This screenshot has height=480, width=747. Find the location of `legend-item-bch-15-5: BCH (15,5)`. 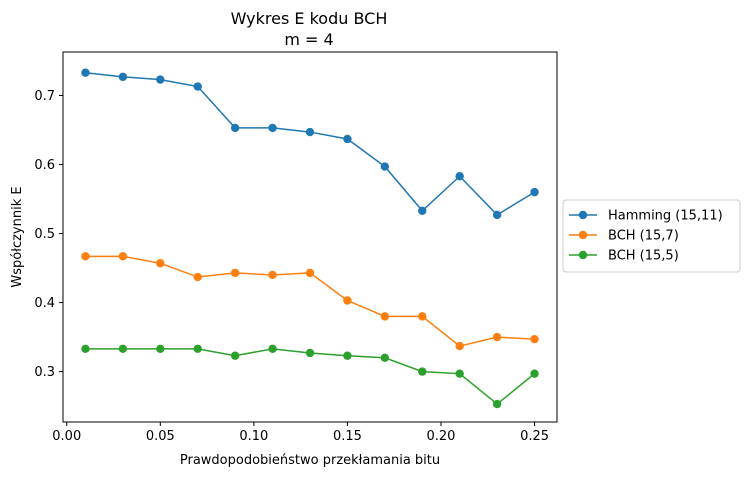

legend-item-bch-15-5: BCH (15,5) is located at coordinates (624, 256).